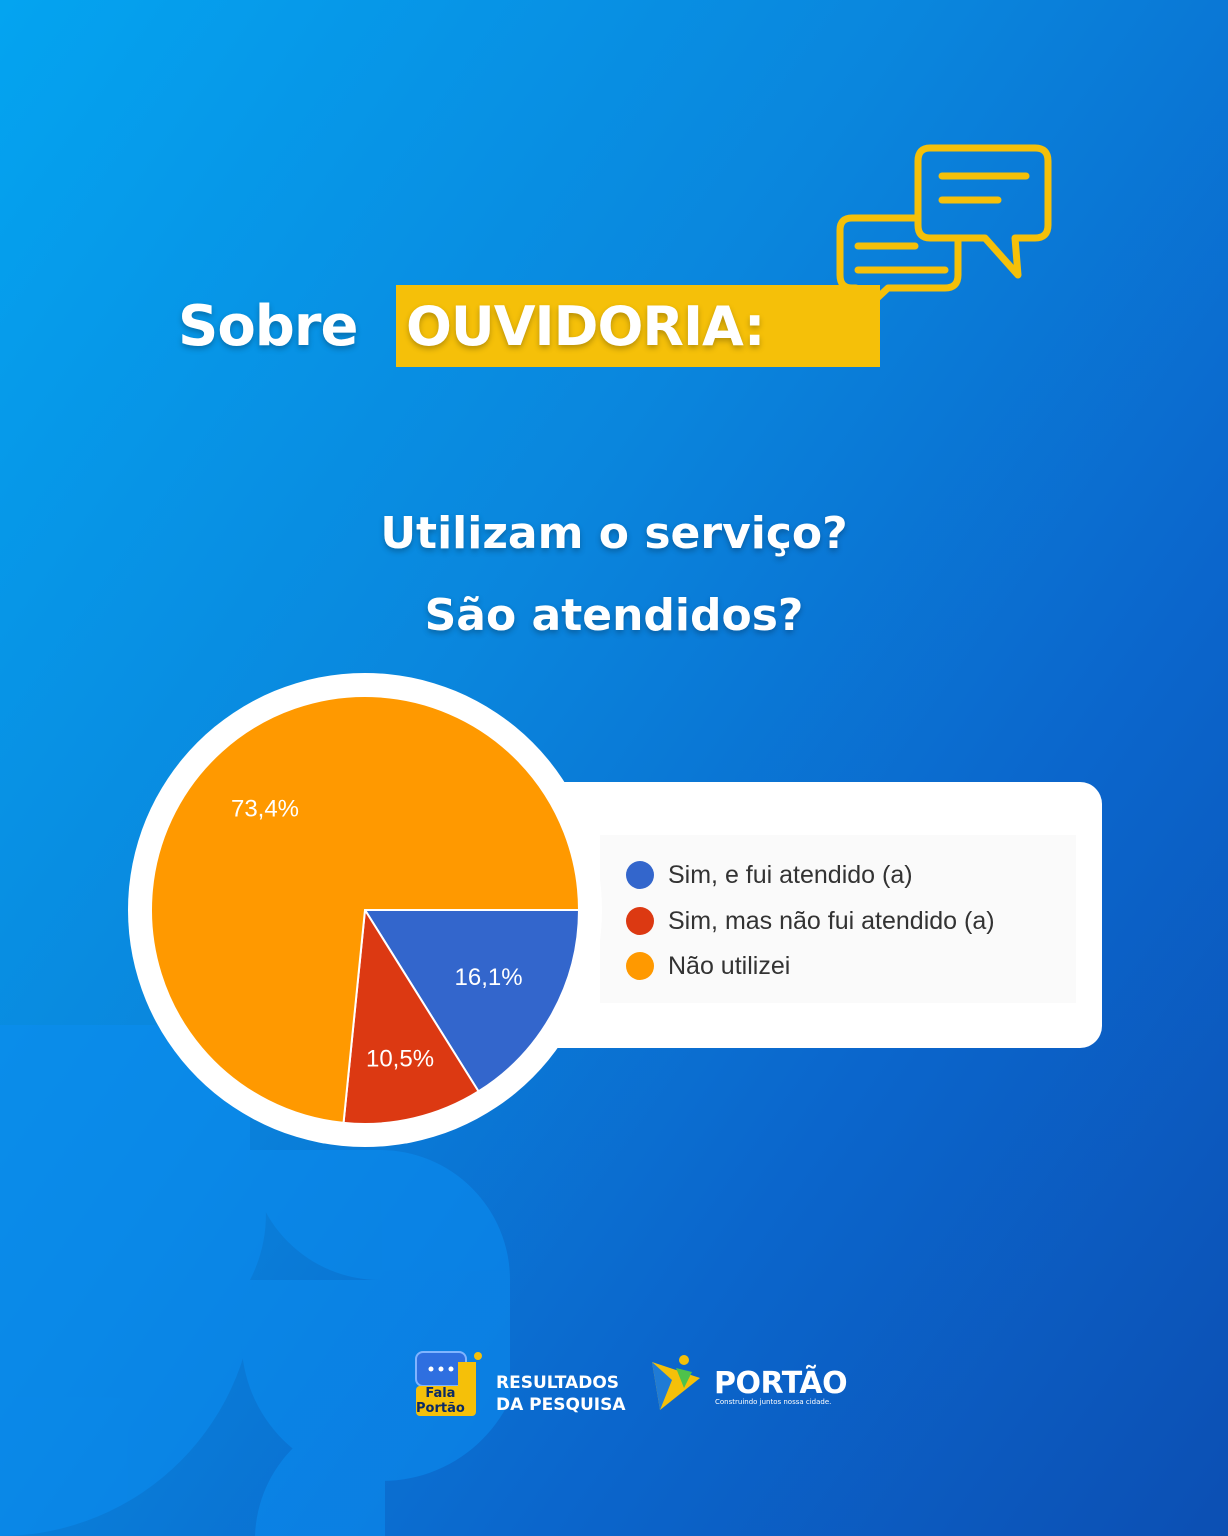 Image resolution: width=1228 pixels, height=1536 pixels. I want to click on legend-item-nao-utilizei: Não utilizei, so click(708, 966).